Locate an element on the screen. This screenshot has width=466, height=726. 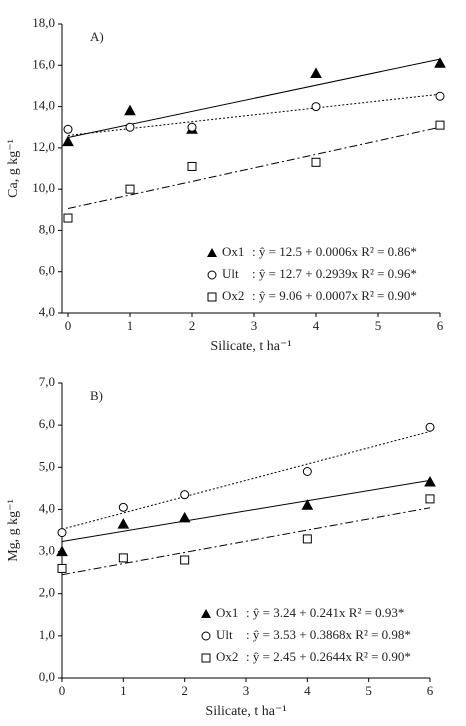
y-tick-label: 8,0 is located at coordinates (47, 228).